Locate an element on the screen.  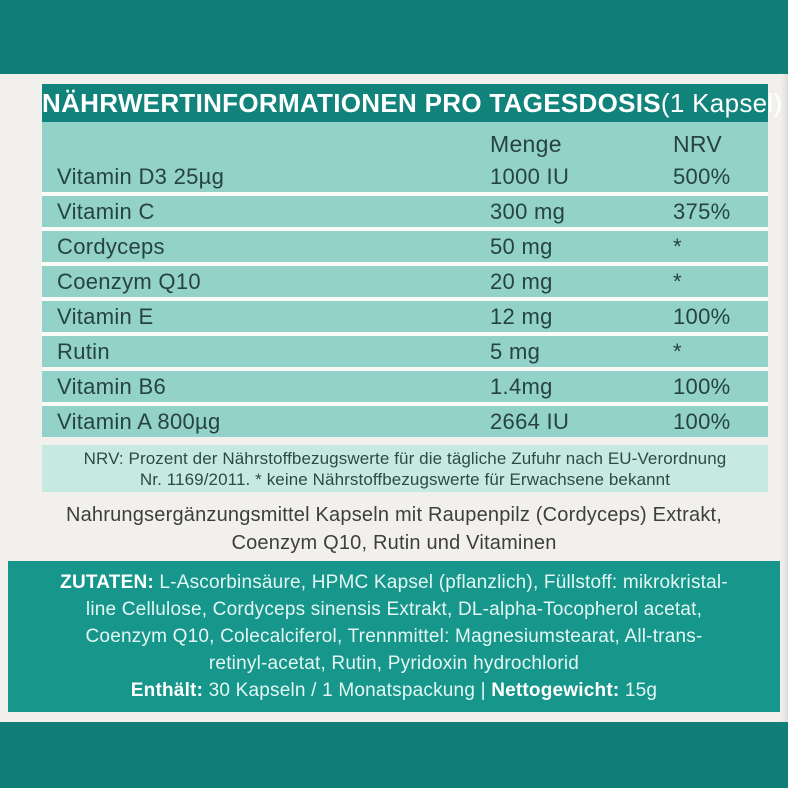
nutrient-nrv: 375% is located at coordinates (702, 211).